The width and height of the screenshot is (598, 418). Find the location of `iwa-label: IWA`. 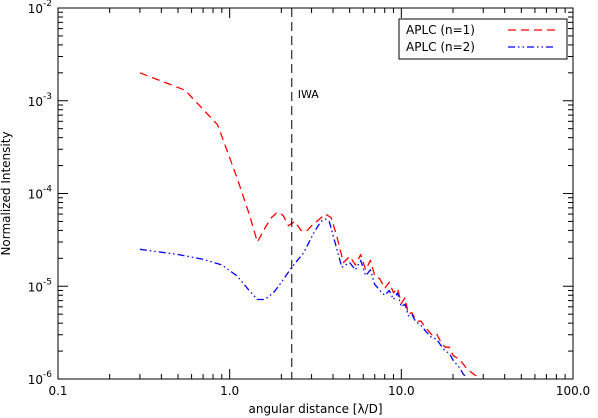

iwa-label: IWA is located at coordinates (309, 94).